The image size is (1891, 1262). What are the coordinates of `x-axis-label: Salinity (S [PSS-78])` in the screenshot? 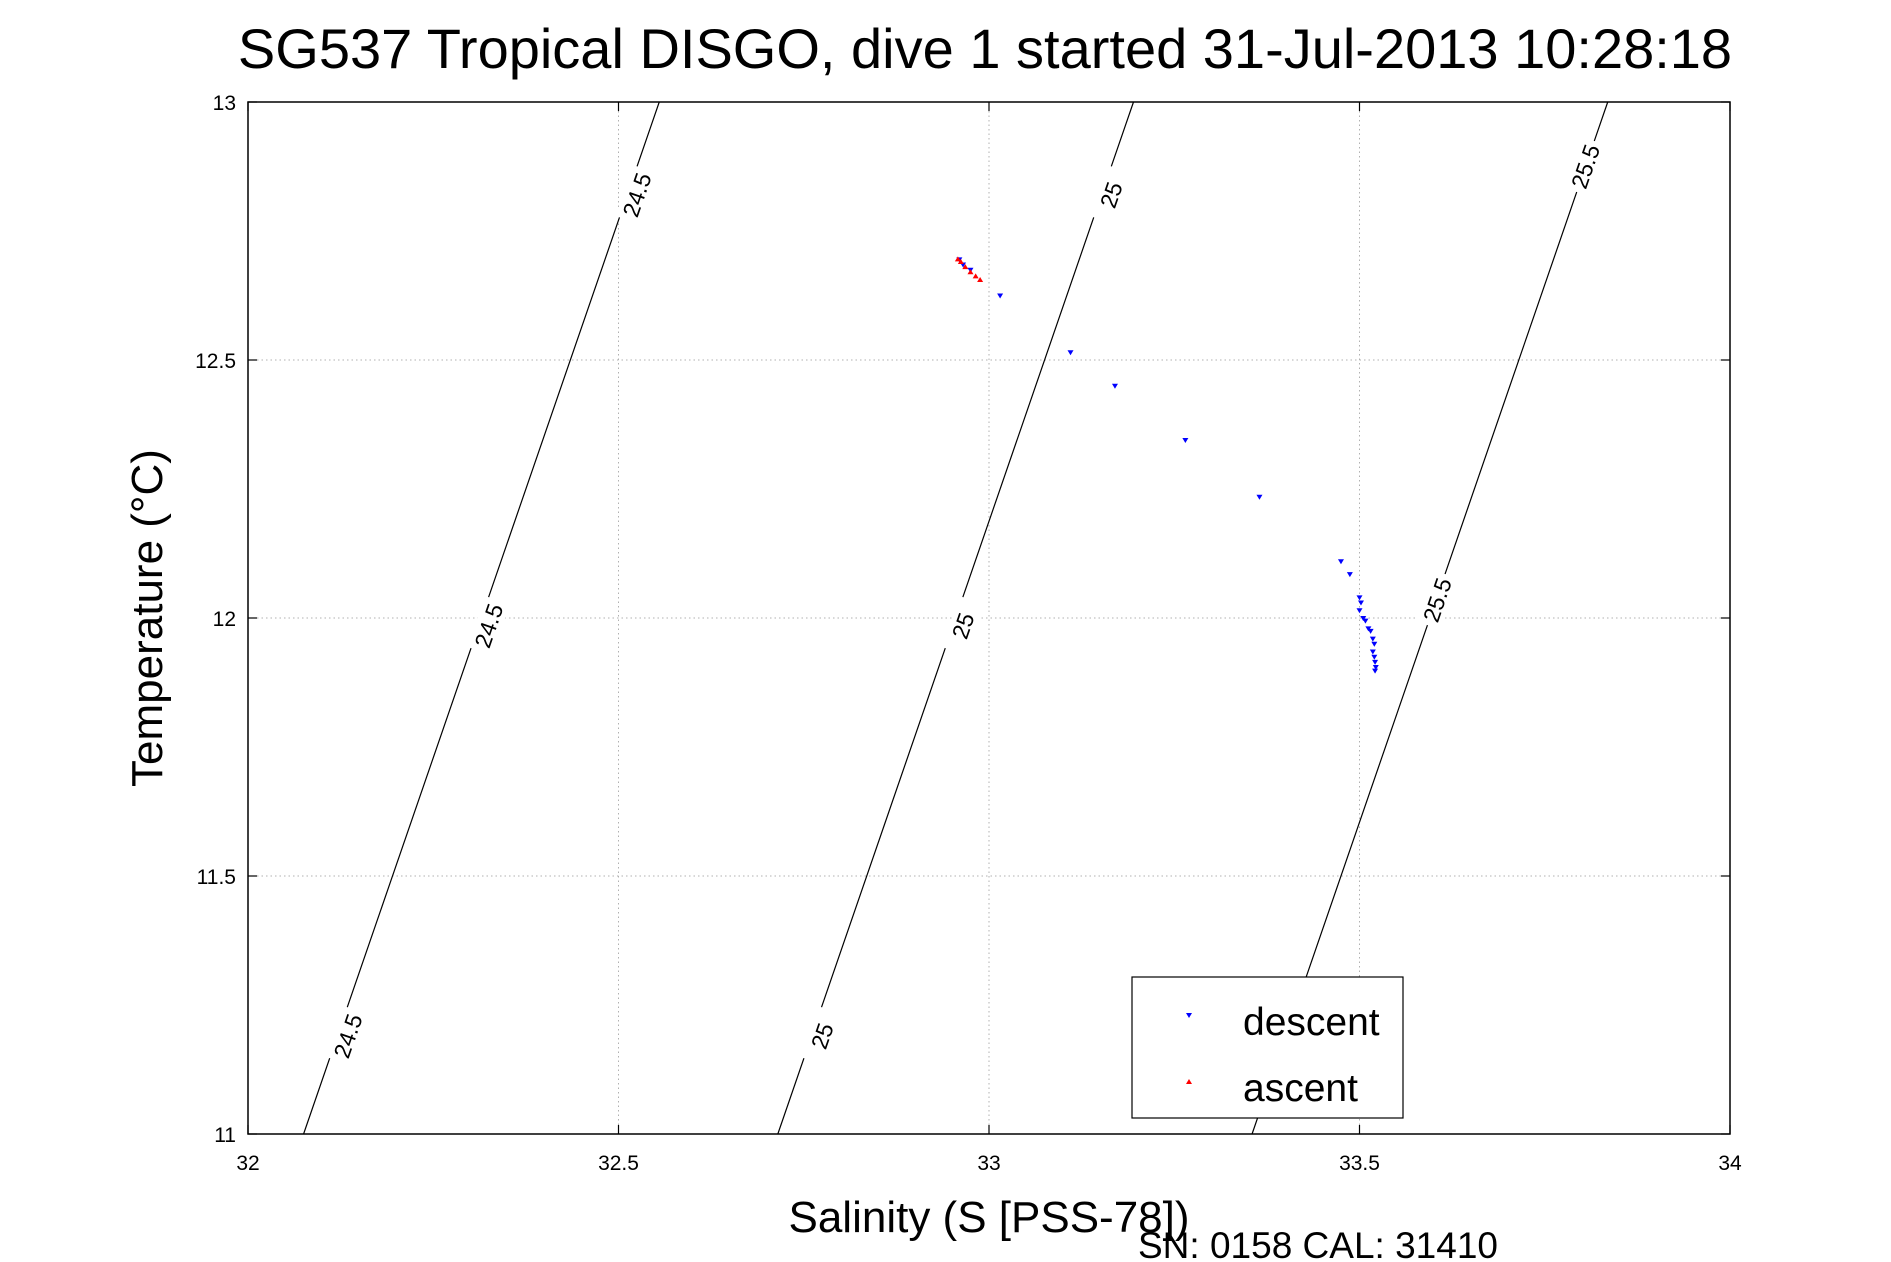 It's located at (988, 1217).